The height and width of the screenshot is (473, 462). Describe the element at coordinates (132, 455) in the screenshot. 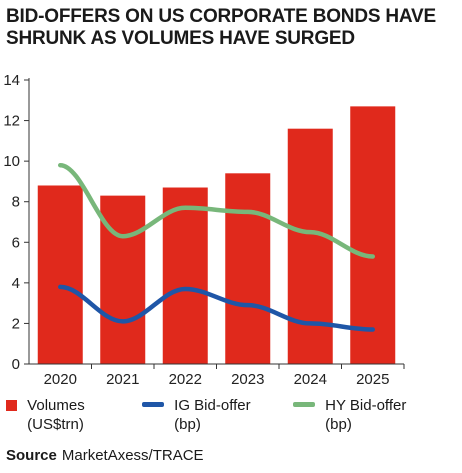

I see `source-text: MarketAxess/TRACE` at that location.